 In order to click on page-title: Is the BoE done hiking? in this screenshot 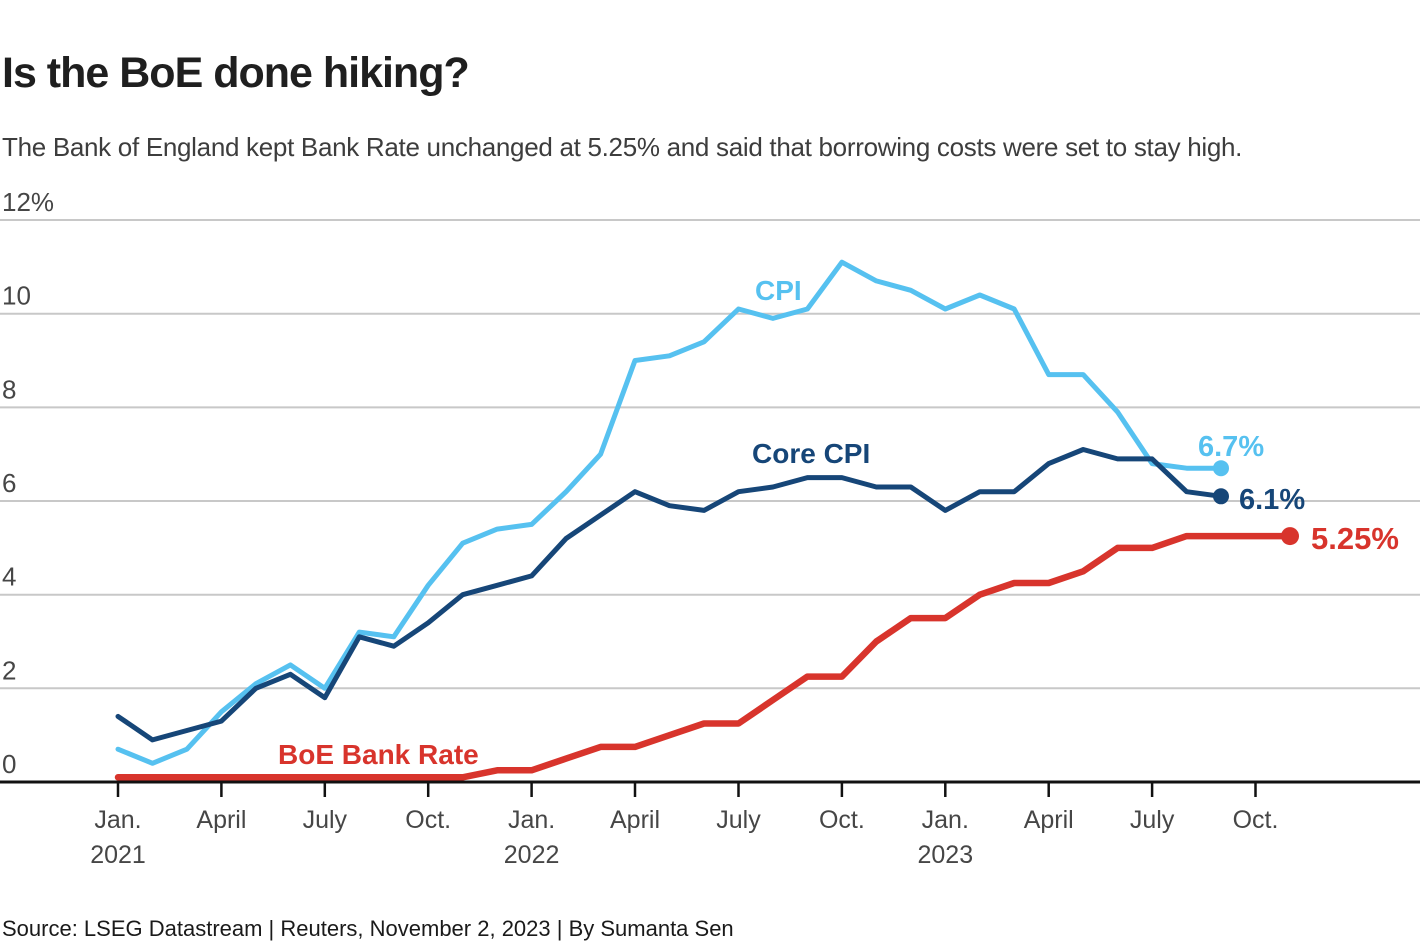, I will do `click(236, 72)`.